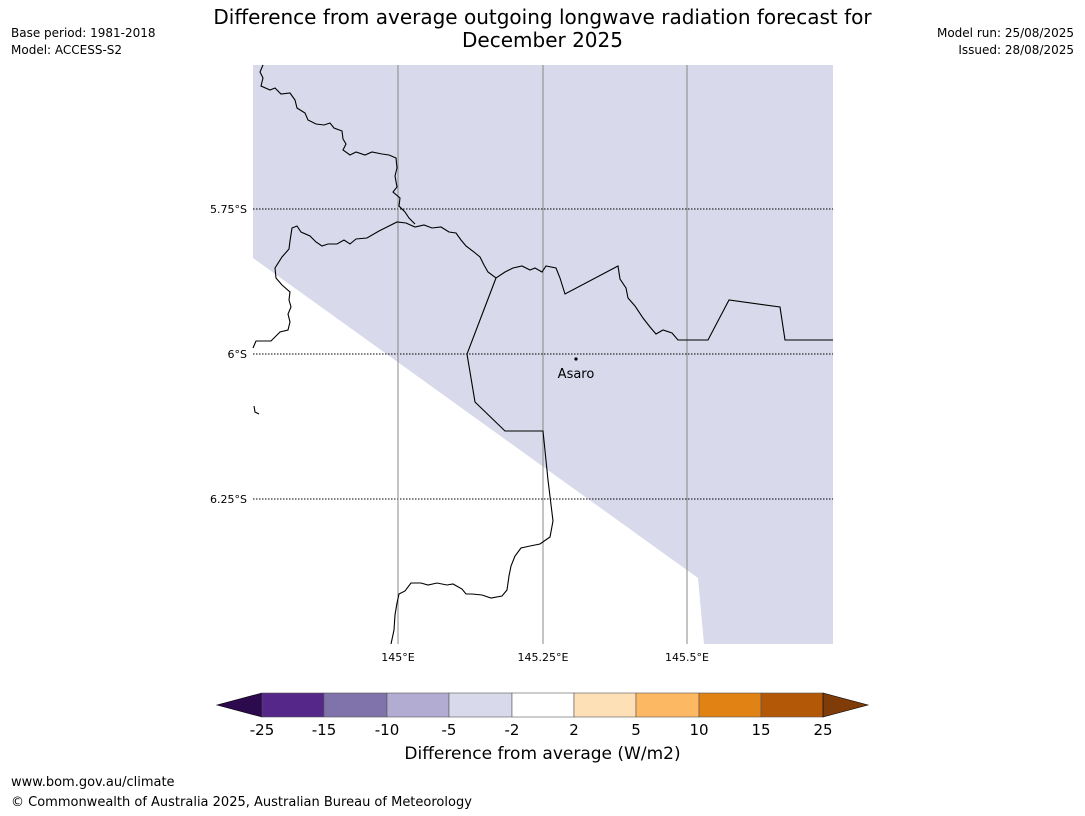  I want to click on issued-date: Issued: 28/08/2025, so click(1016, 50).